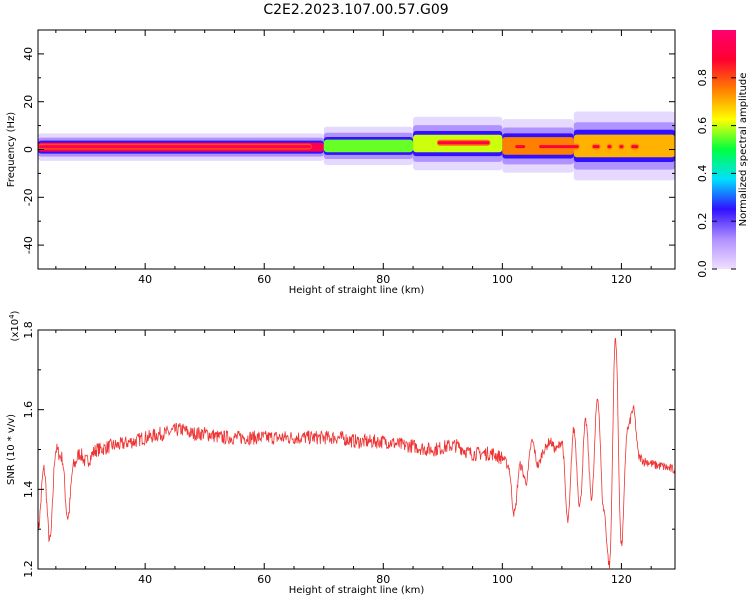 This screenshot has width=750, height=600. I want to click on colorbar-gradient, so click(724, 149).